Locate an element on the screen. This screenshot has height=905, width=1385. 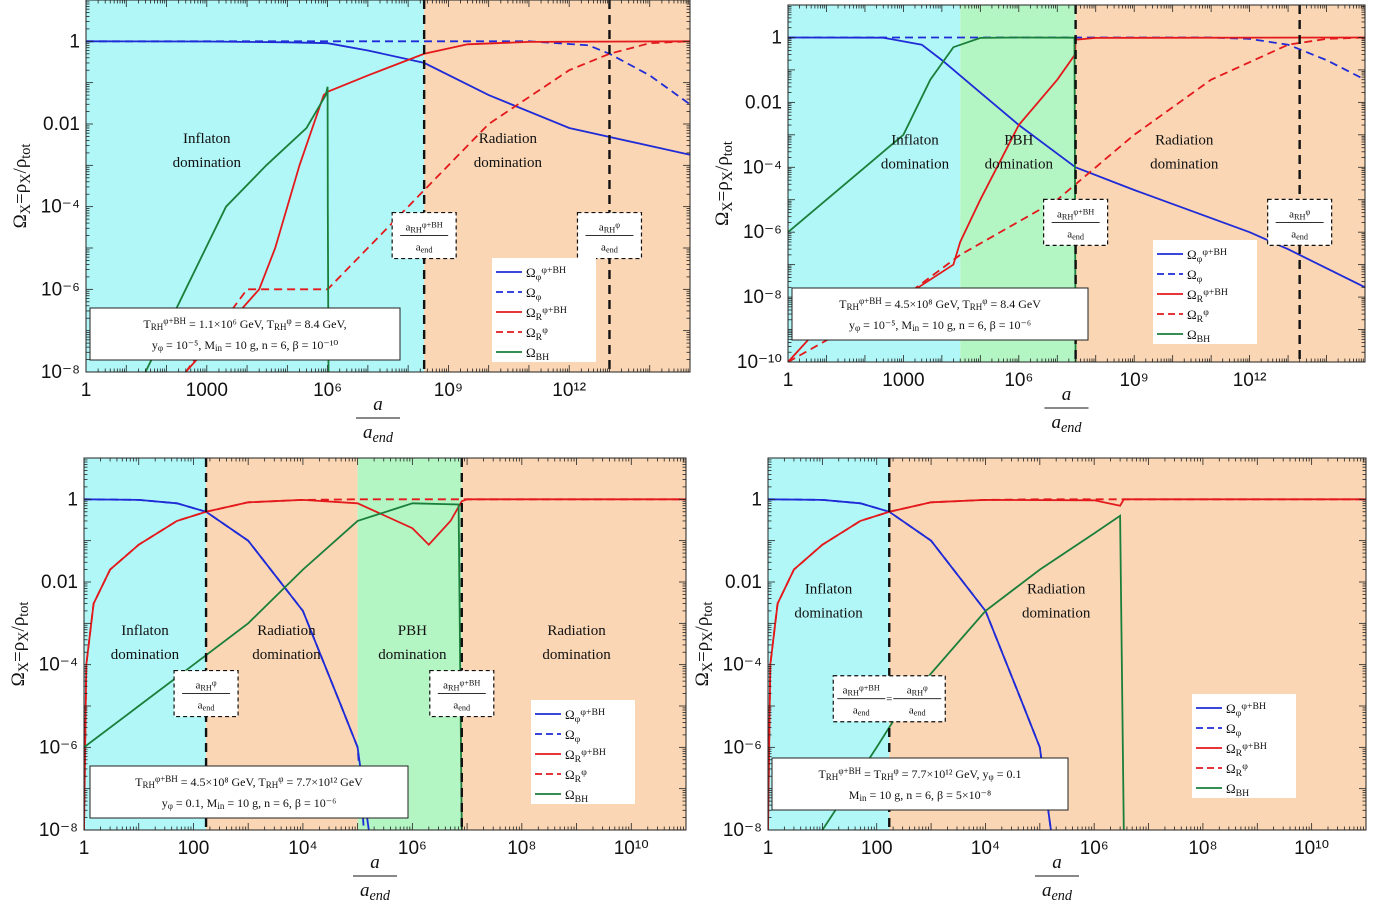
reheating-marker-1: aRHφ+BH aend is located at coordinates (462, 693).